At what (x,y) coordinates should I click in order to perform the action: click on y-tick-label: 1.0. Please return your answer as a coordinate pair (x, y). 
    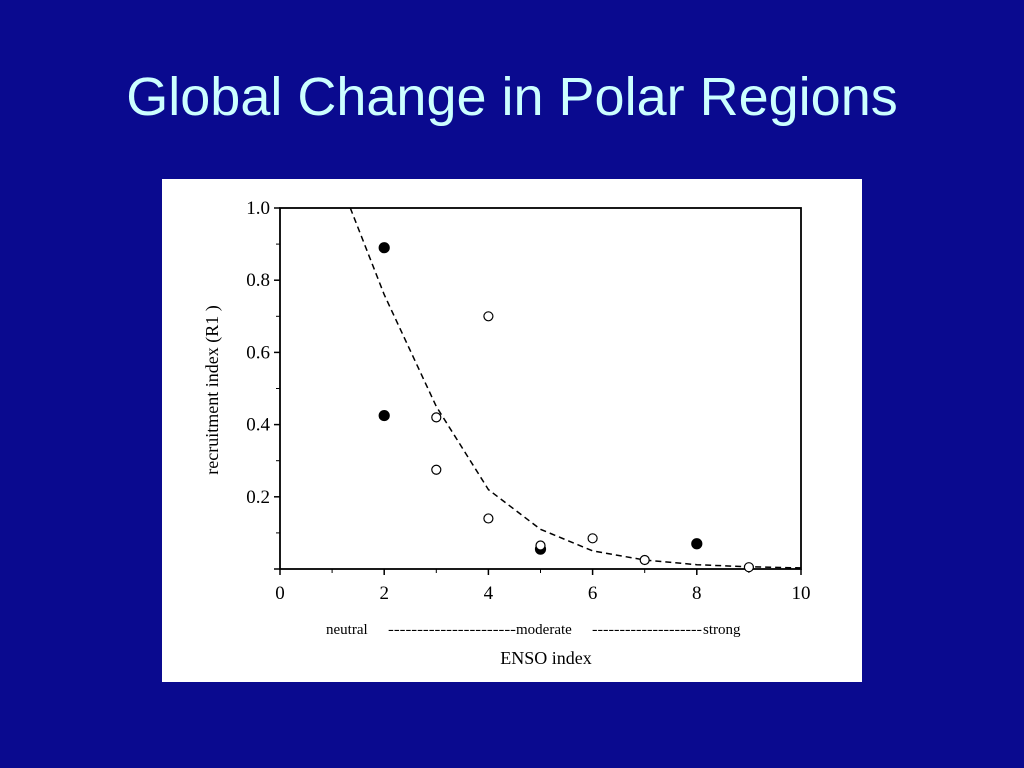
    Looking at the image, I should click on (258, 208).